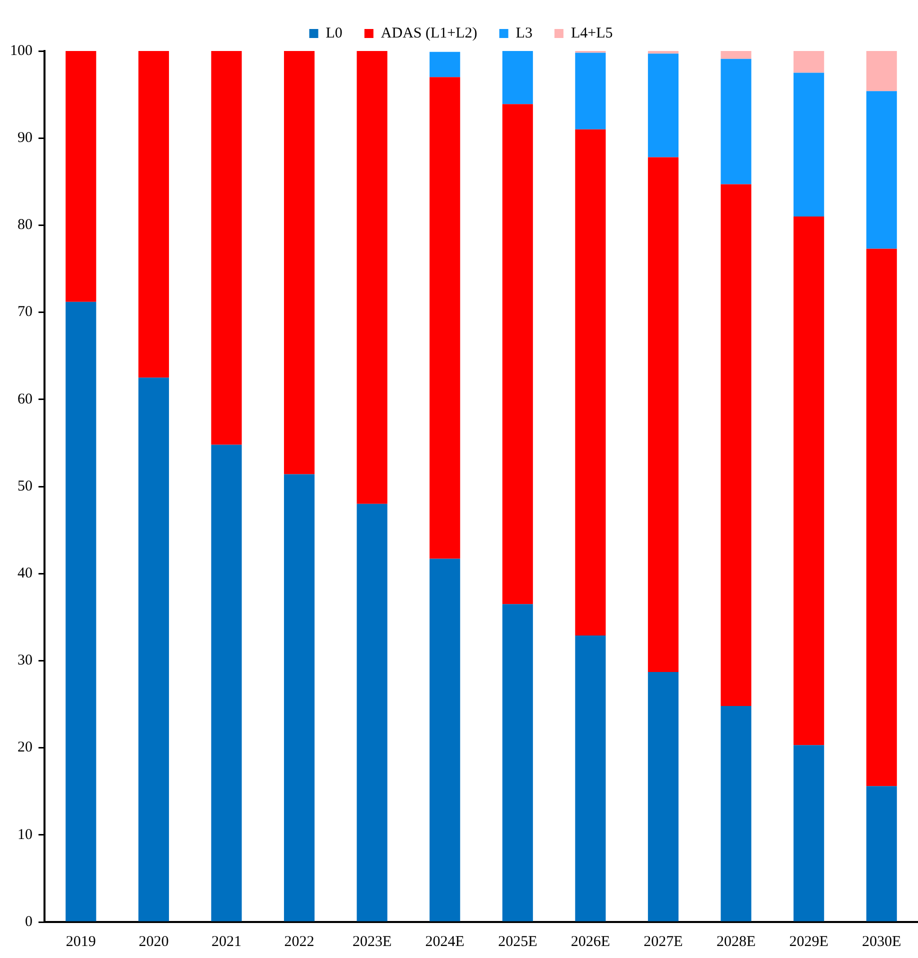 The image size is (918, 958). Describe the element at coordinates (736, 942) in the screenshot. I see `x-tick-label: 2028E` at that location.